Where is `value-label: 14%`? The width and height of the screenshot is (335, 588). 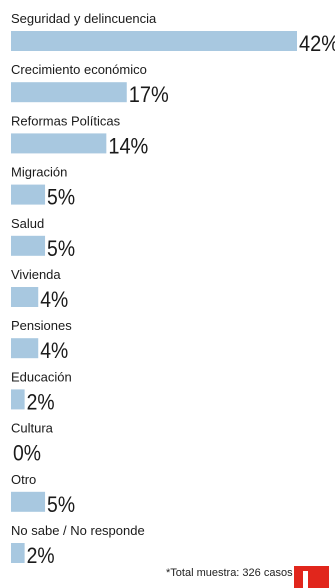
value-label: 14% is located at coordinates (128, 145).